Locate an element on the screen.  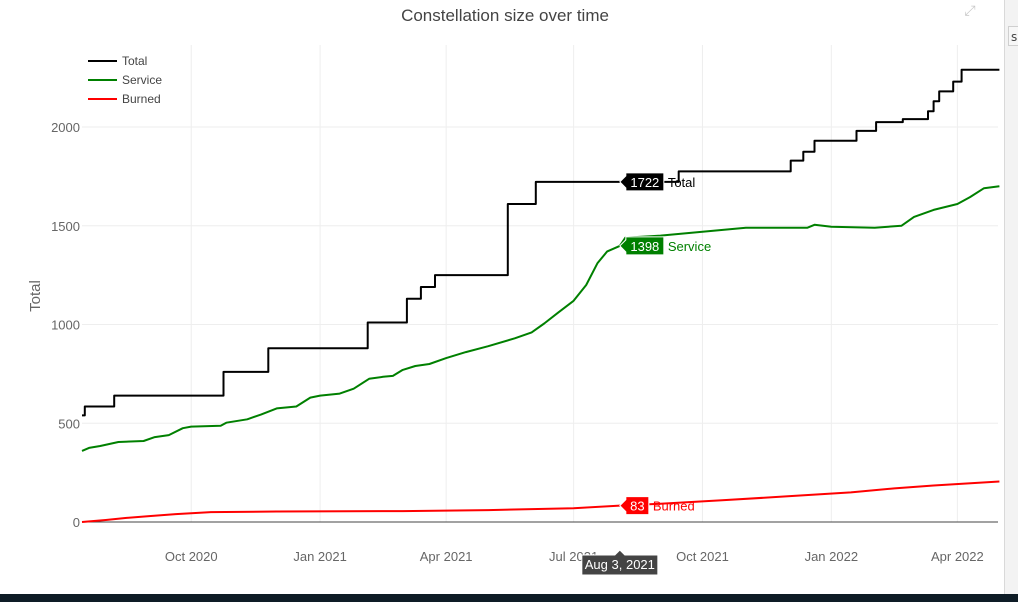
hover-label-burned: 83 Burned is located at coordinates (657, 506).